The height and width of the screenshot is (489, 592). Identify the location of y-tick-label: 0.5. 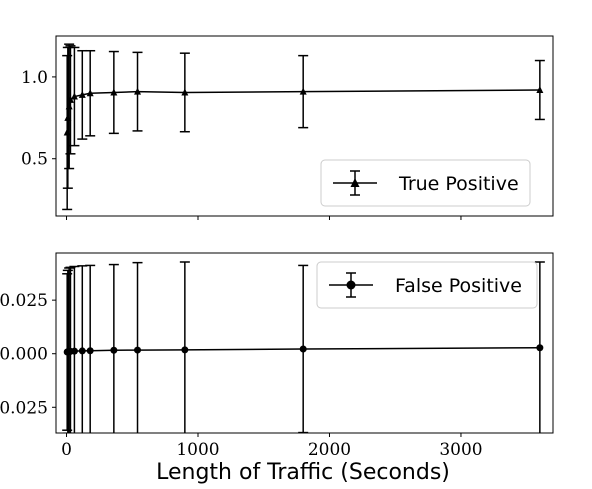
(34, 160).